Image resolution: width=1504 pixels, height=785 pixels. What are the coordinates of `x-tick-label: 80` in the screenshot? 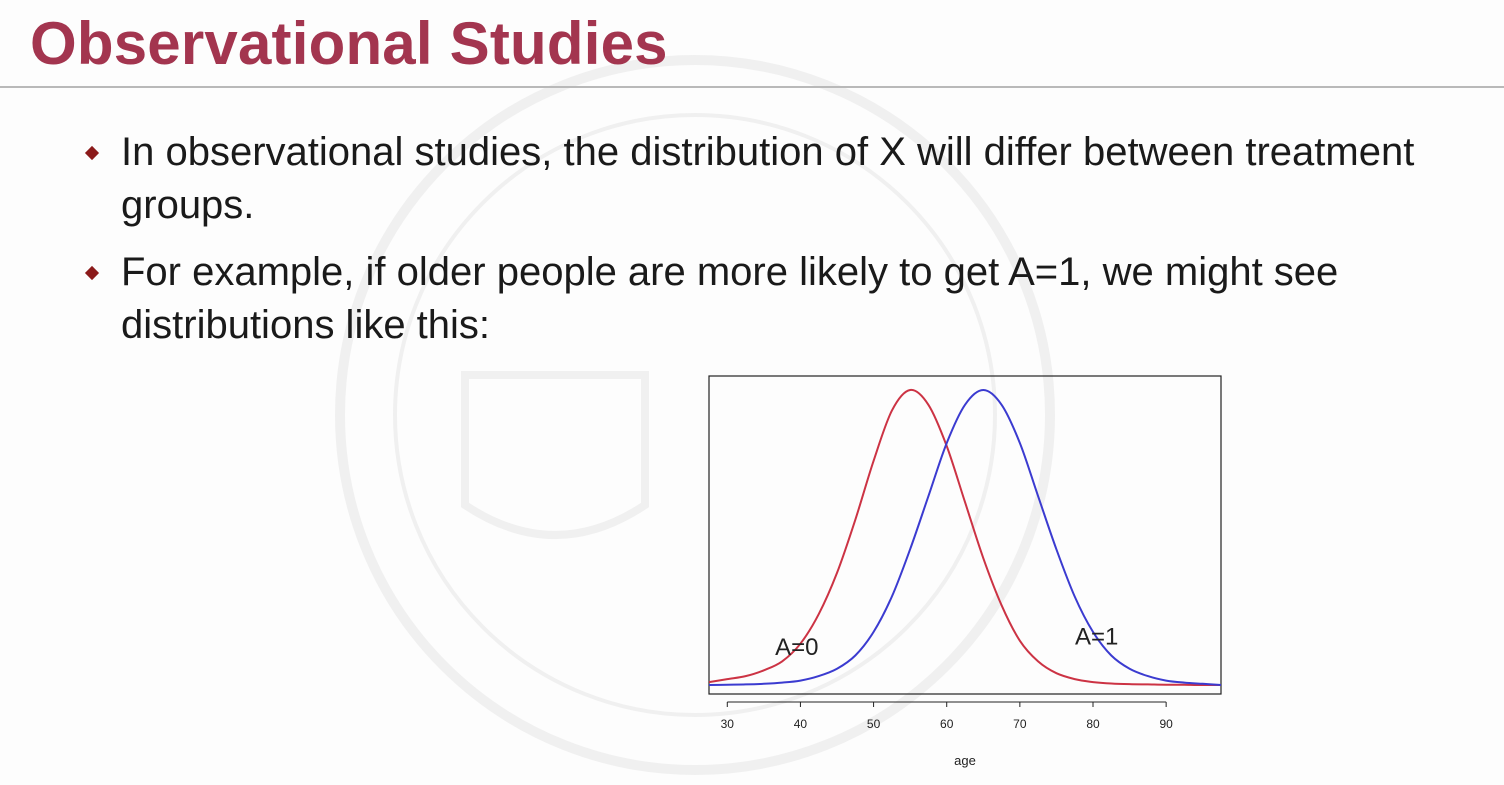 It's located at (1093, 724).